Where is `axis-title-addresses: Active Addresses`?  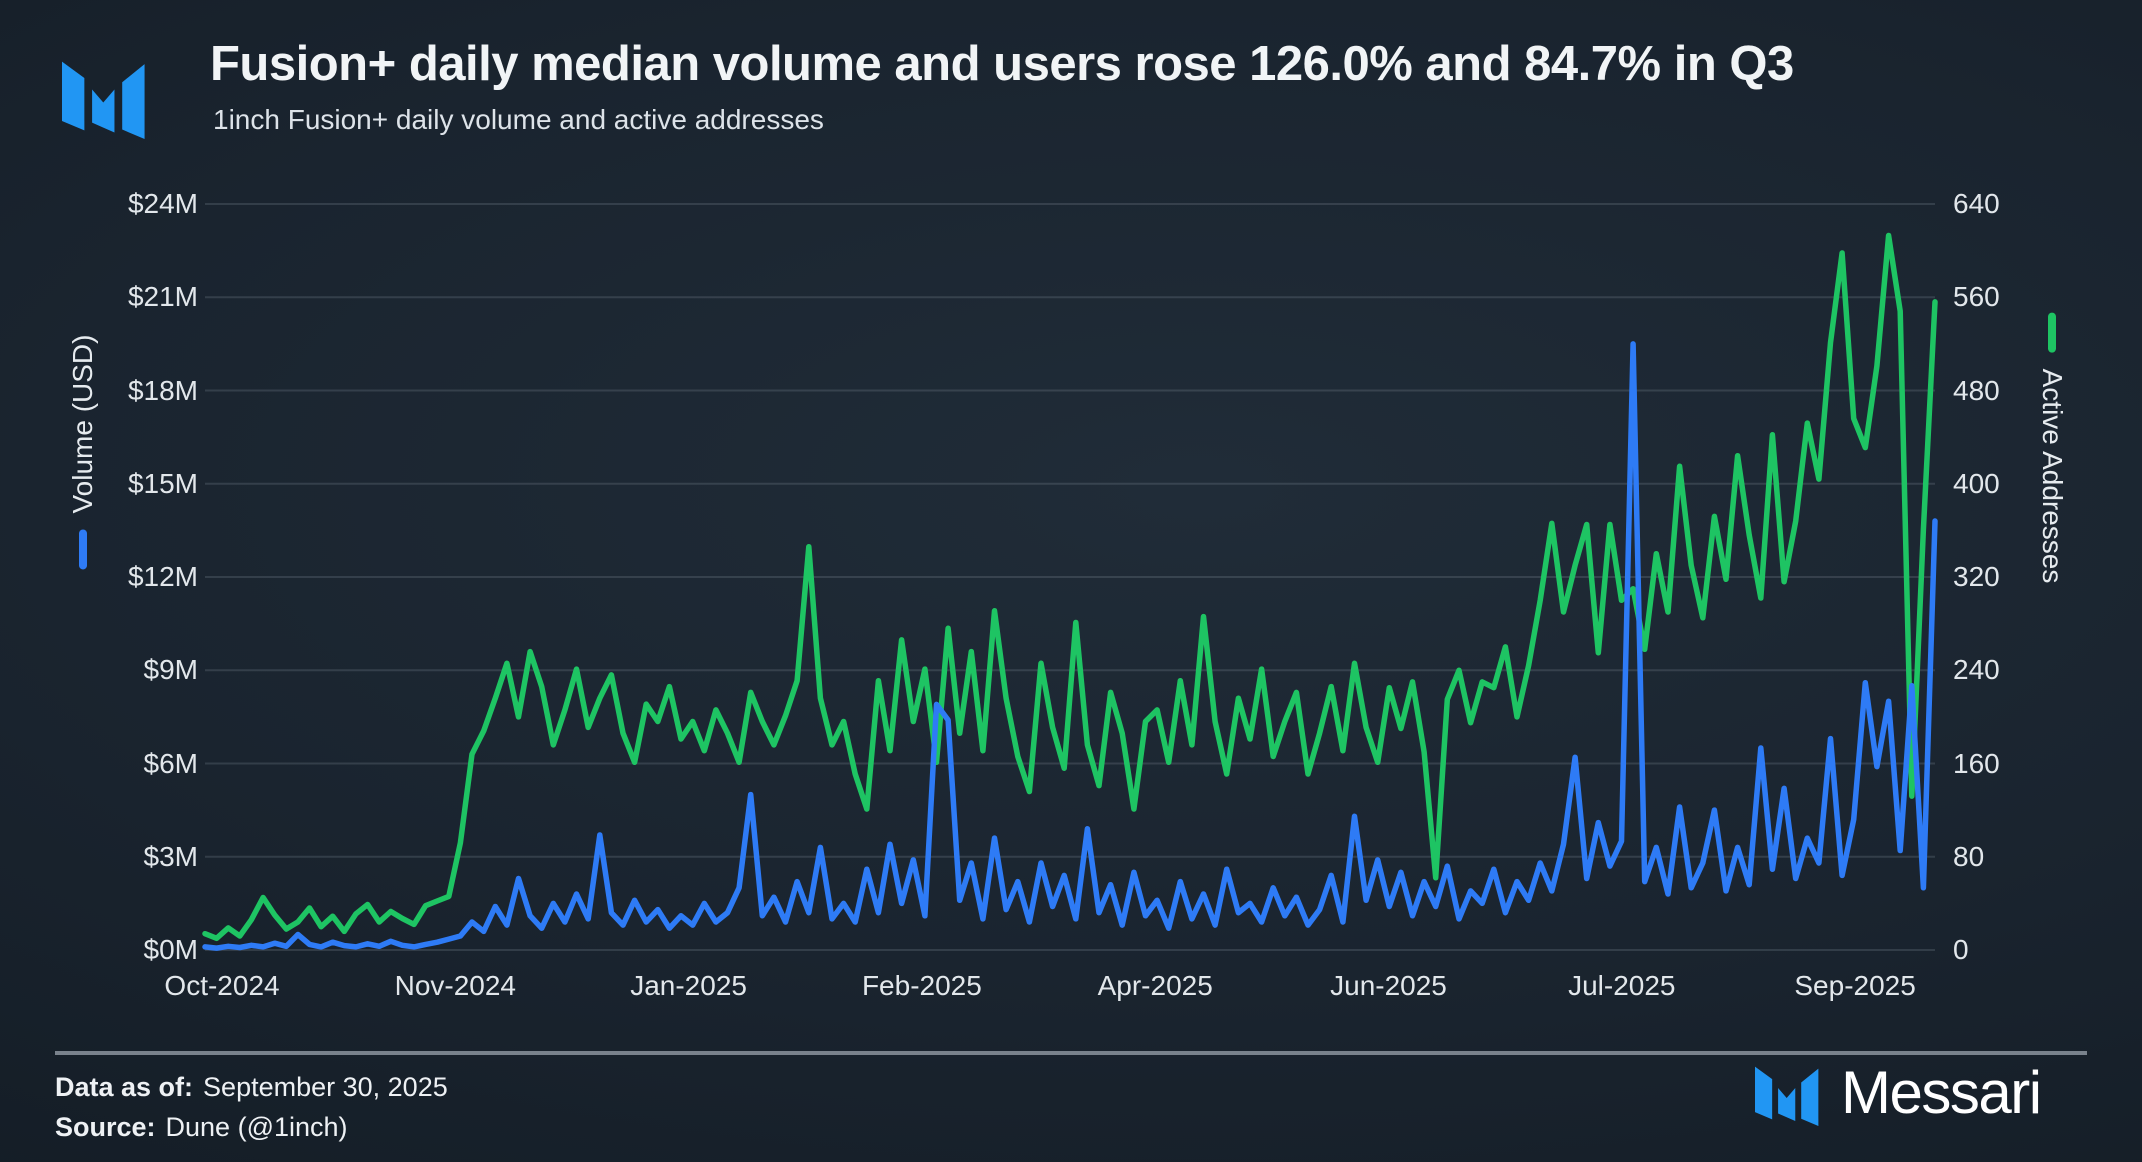
axis-title-addresses: Active Addresses is located at coordinates (2052, 448).